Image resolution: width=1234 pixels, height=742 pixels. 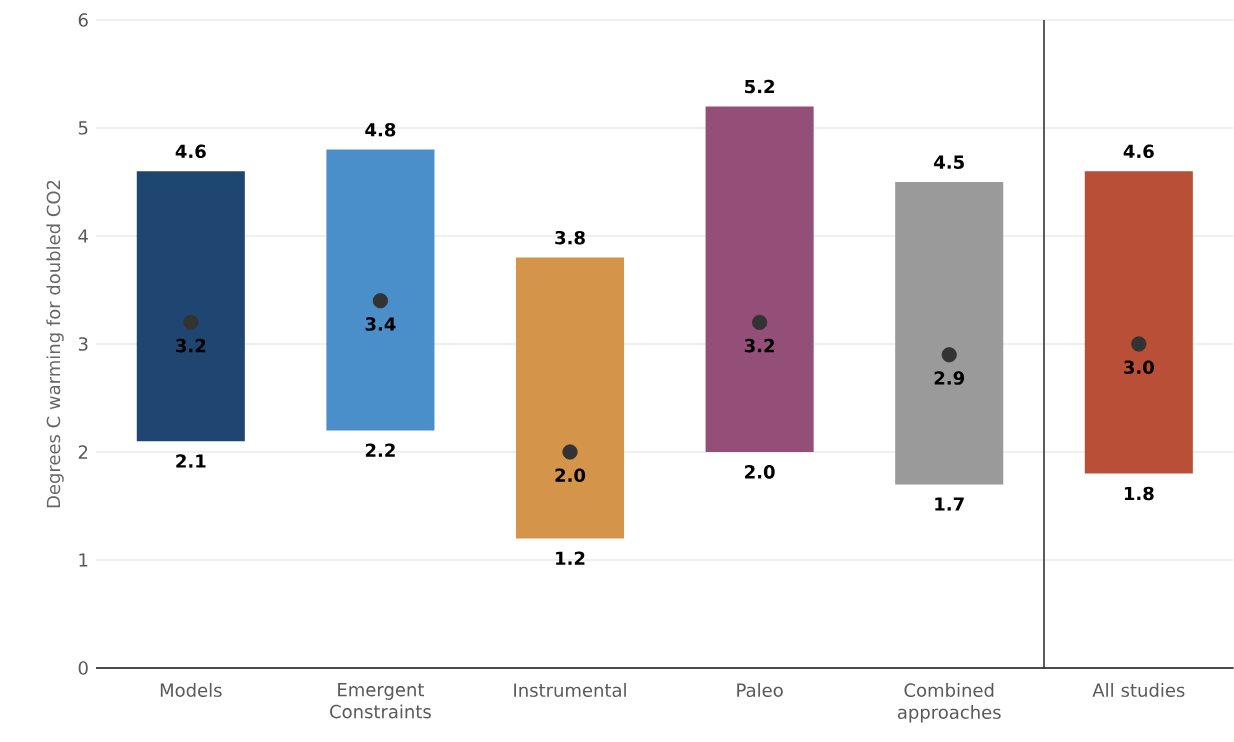 I want to click on x-tick-label: Combined approaches, so click(x=949, y=703).